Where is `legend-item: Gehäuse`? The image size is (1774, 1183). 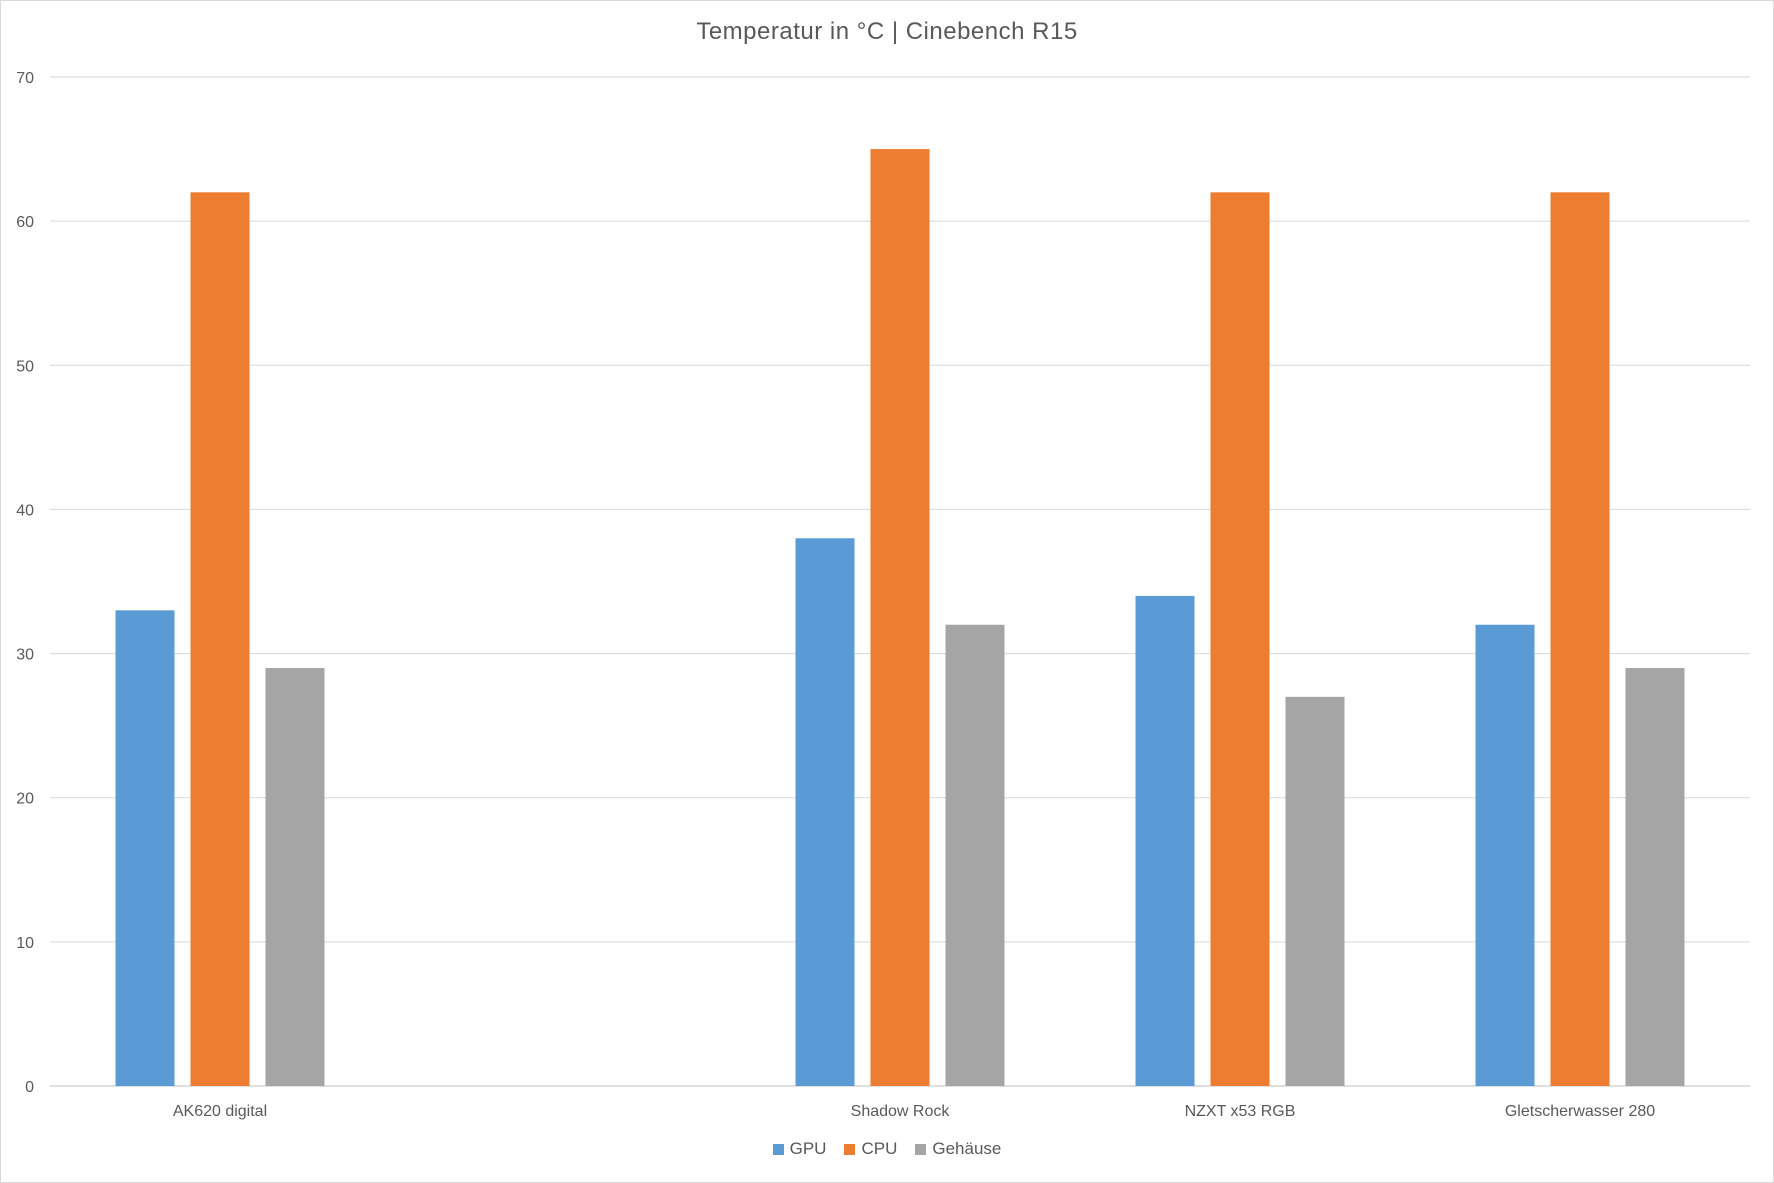 legend-item: Gehäuse is located at coordinates (958, 1149).